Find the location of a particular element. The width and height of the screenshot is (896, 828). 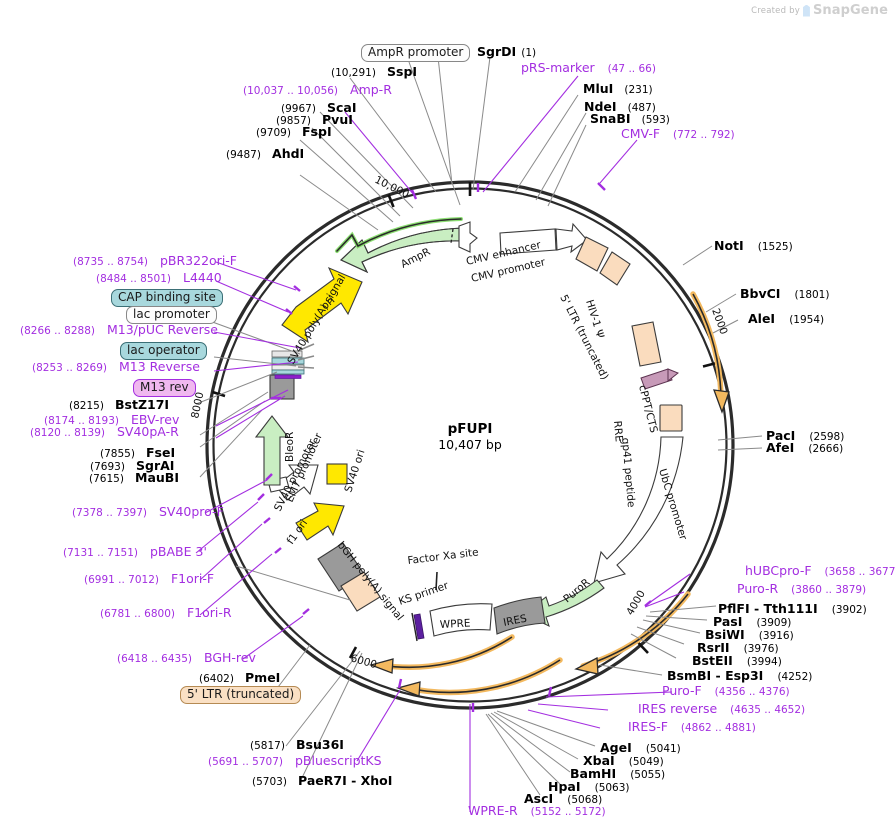

label-hubcpro-f: hUBCpro-F (3658 .. 3677) is located at coordinates (820, 570).